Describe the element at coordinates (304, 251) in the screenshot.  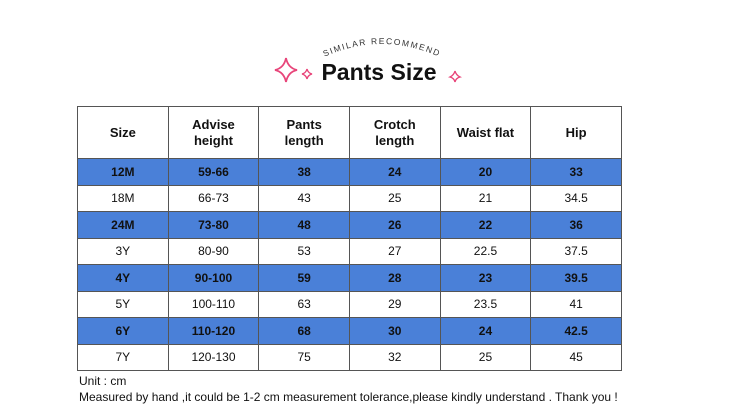
I see `table-cell: 53` at that location.